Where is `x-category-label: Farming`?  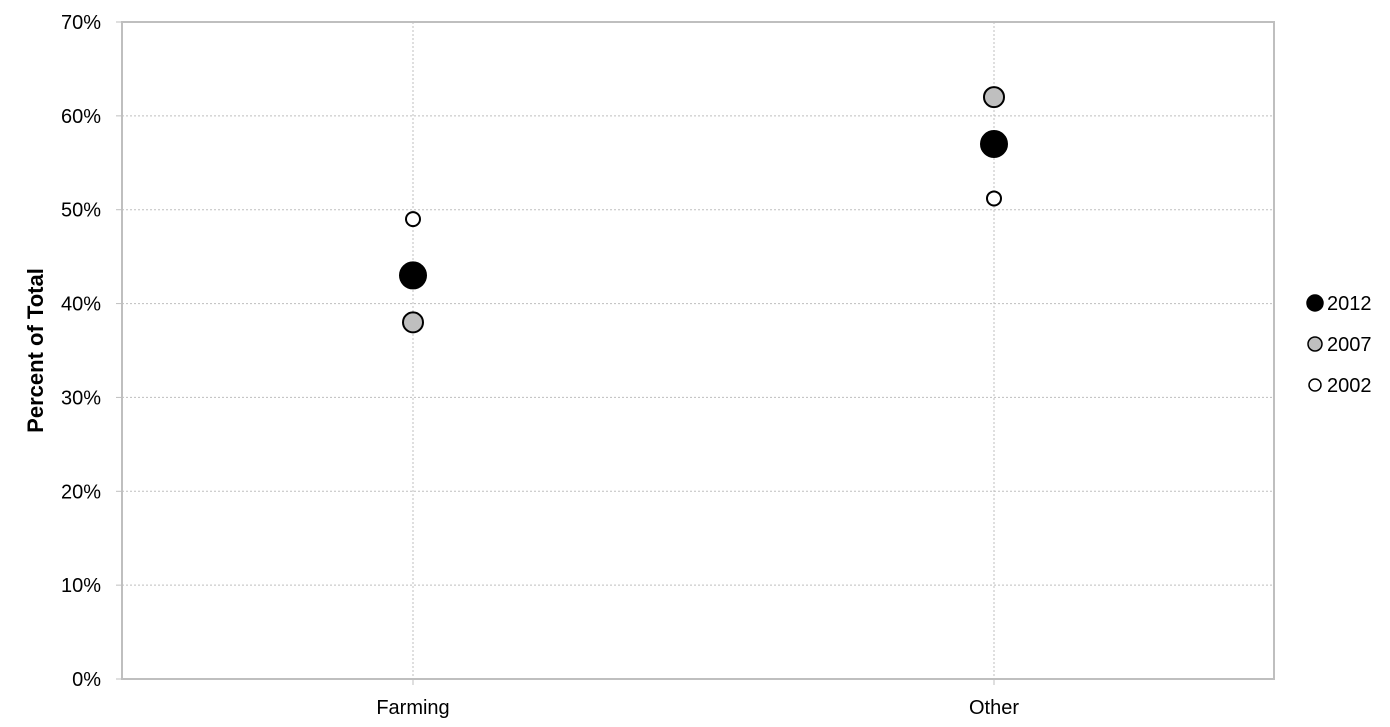
x-category-label: Farming is located at coordinates (412, 708).